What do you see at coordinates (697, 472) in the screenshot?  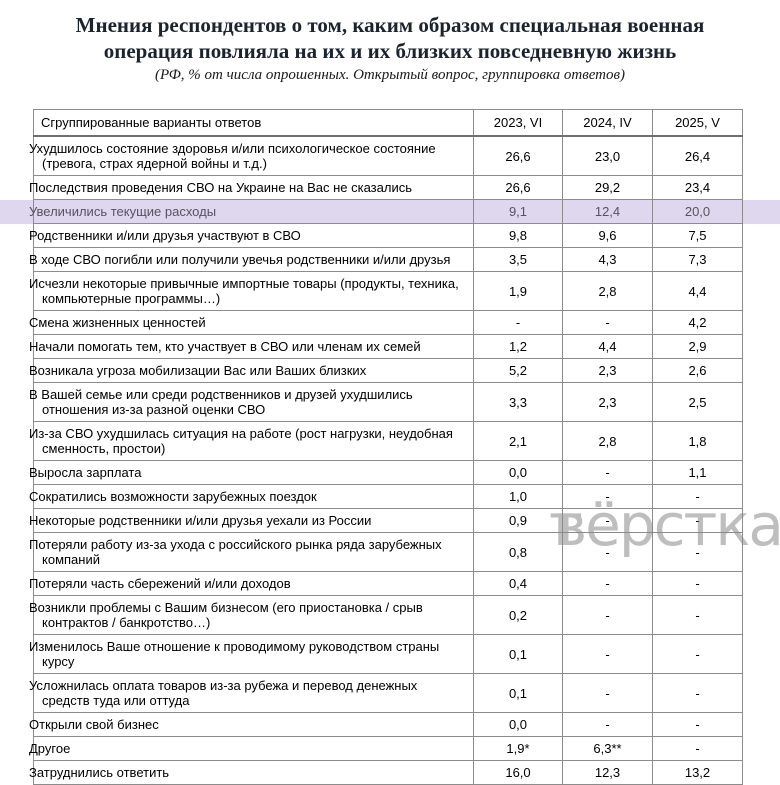 I see `cell-value: 1,1` at bounding box center [697, 472].